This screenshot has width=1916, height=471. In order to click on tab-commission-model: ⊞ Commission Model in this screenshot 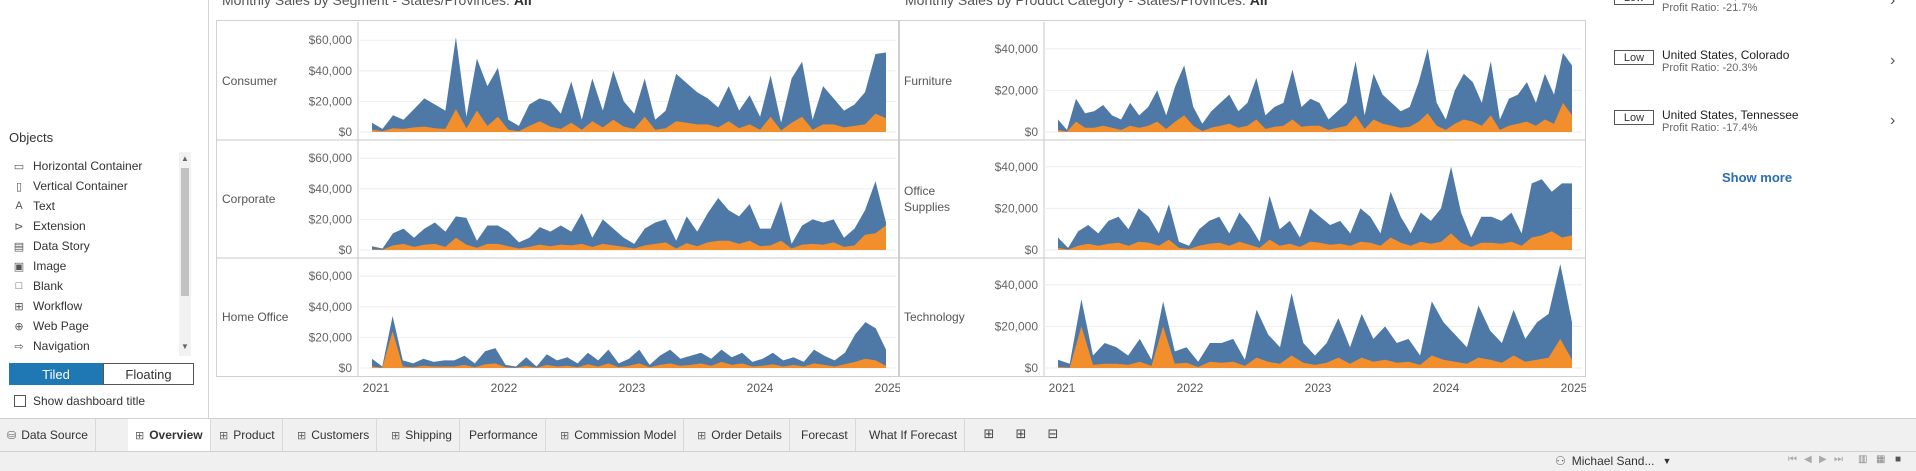, I will do `click(619, 435)`.